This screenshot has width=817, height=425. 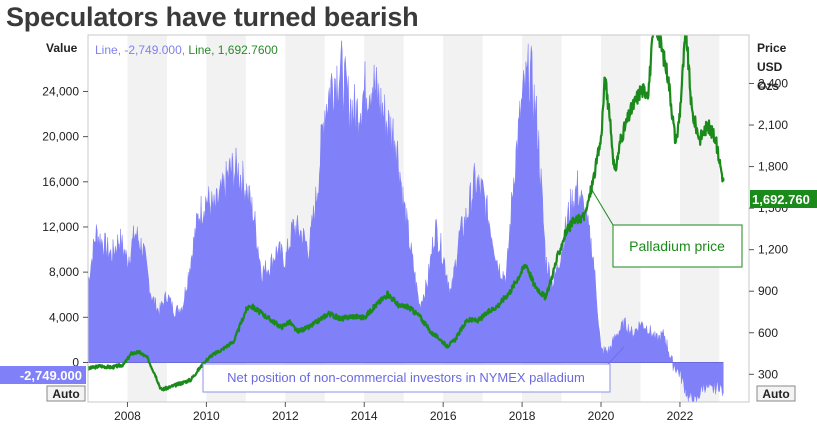 I want to click on right-auto-box, so click(x=776, y=393).